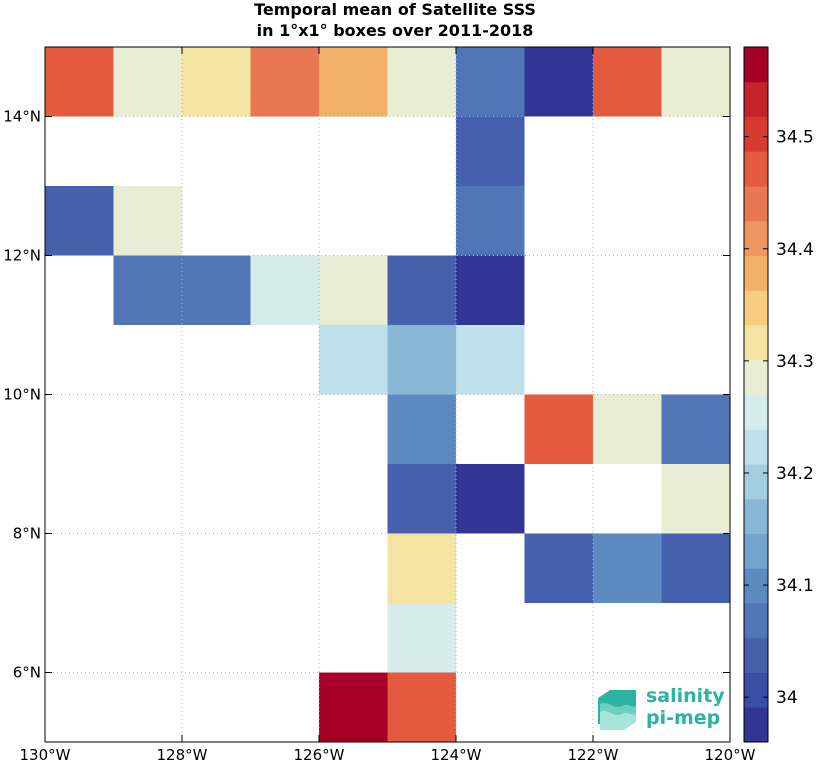  I want to click on y-tick-label: 12°N, so click(22, 256).